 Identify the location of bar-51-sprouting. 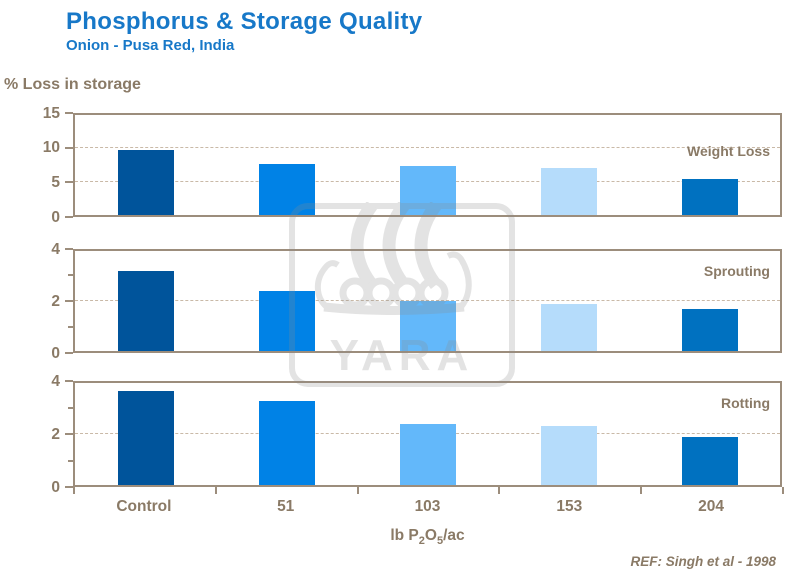
(286, 321).